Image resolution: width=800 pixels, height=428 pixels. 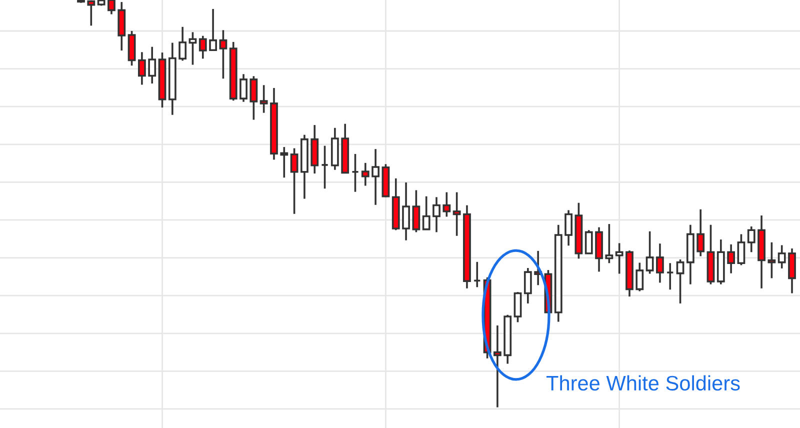 I want to click on annotation: Three White Soldiers, so click(x=643, y=383).